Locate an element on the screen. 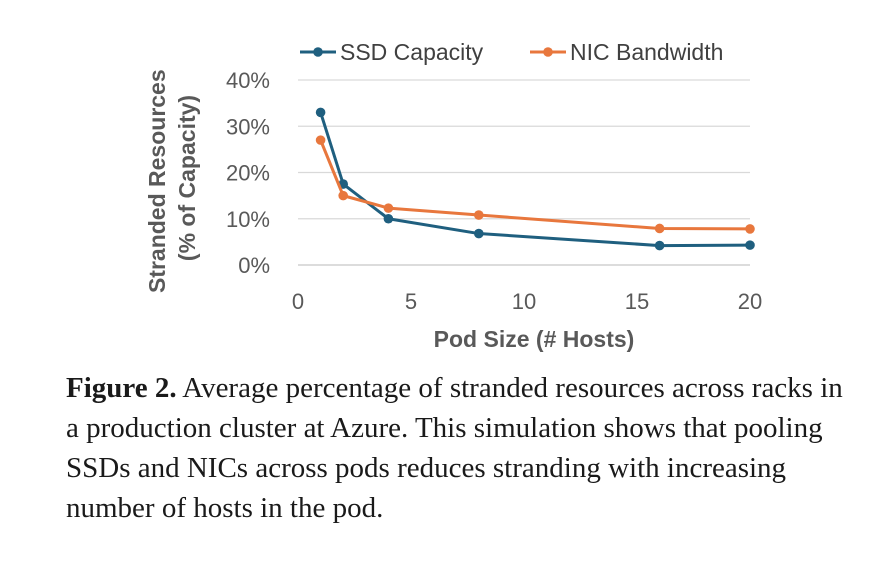 This screenshot has width=873, height=563. y-tick-label: 10% is located at coordinates (248, 219).